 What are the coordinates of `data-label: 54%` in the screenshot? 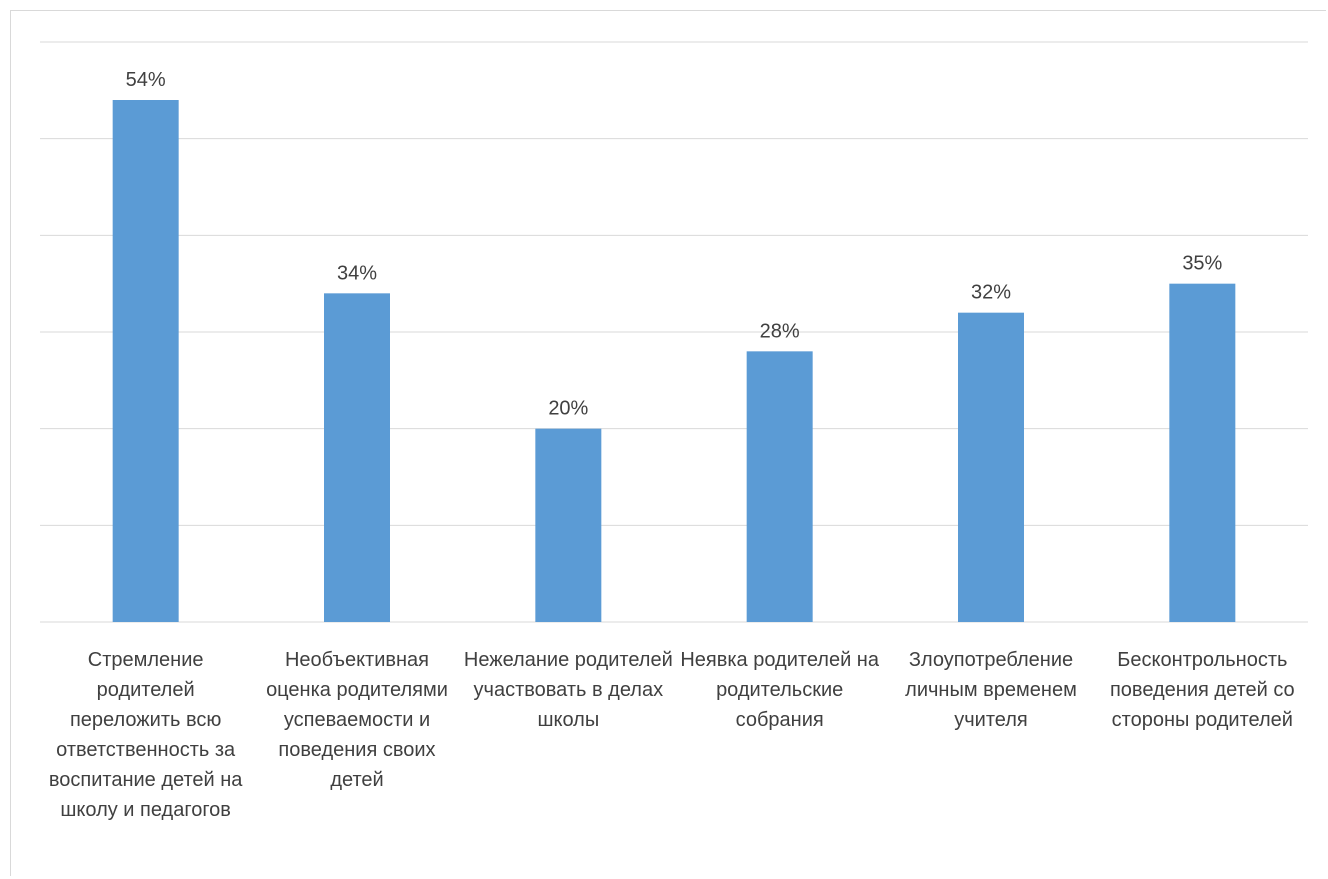 It's located at (146, 80).